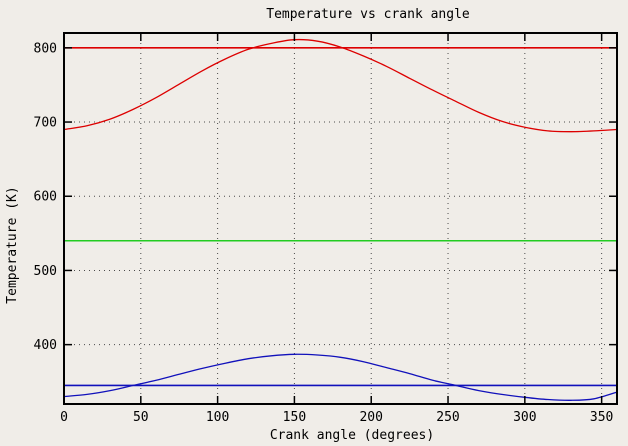  I want to click on x-tick-label: 50, so click(141, 417).